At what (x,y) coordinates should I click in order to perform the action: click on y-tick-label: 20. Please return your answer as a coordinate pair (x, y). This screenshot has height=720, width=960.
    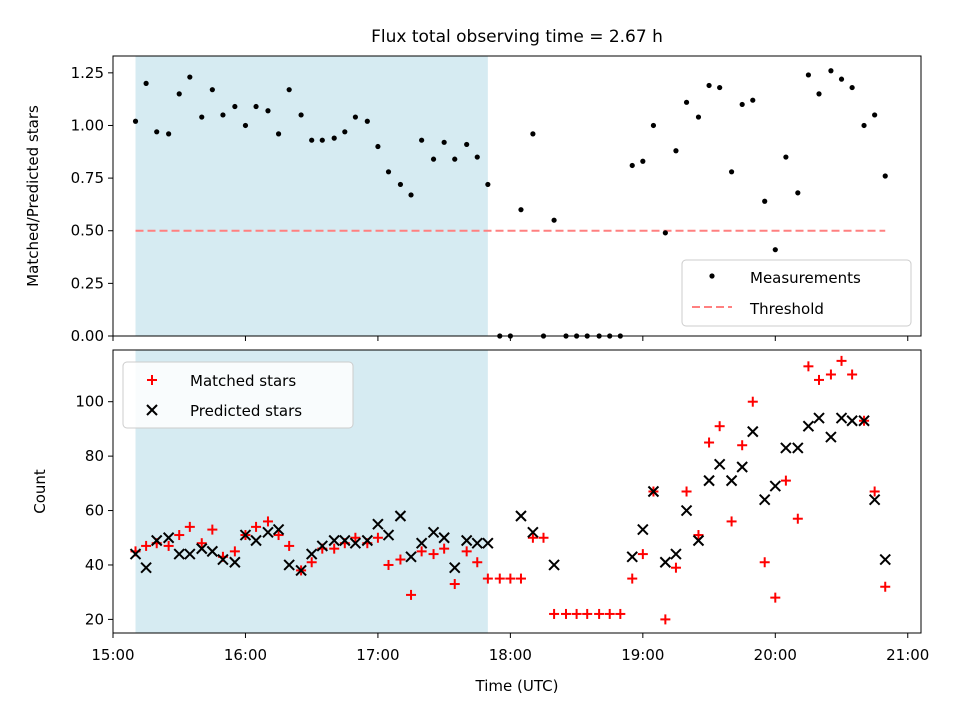
    Looking at the image, I should click on (94, 619).